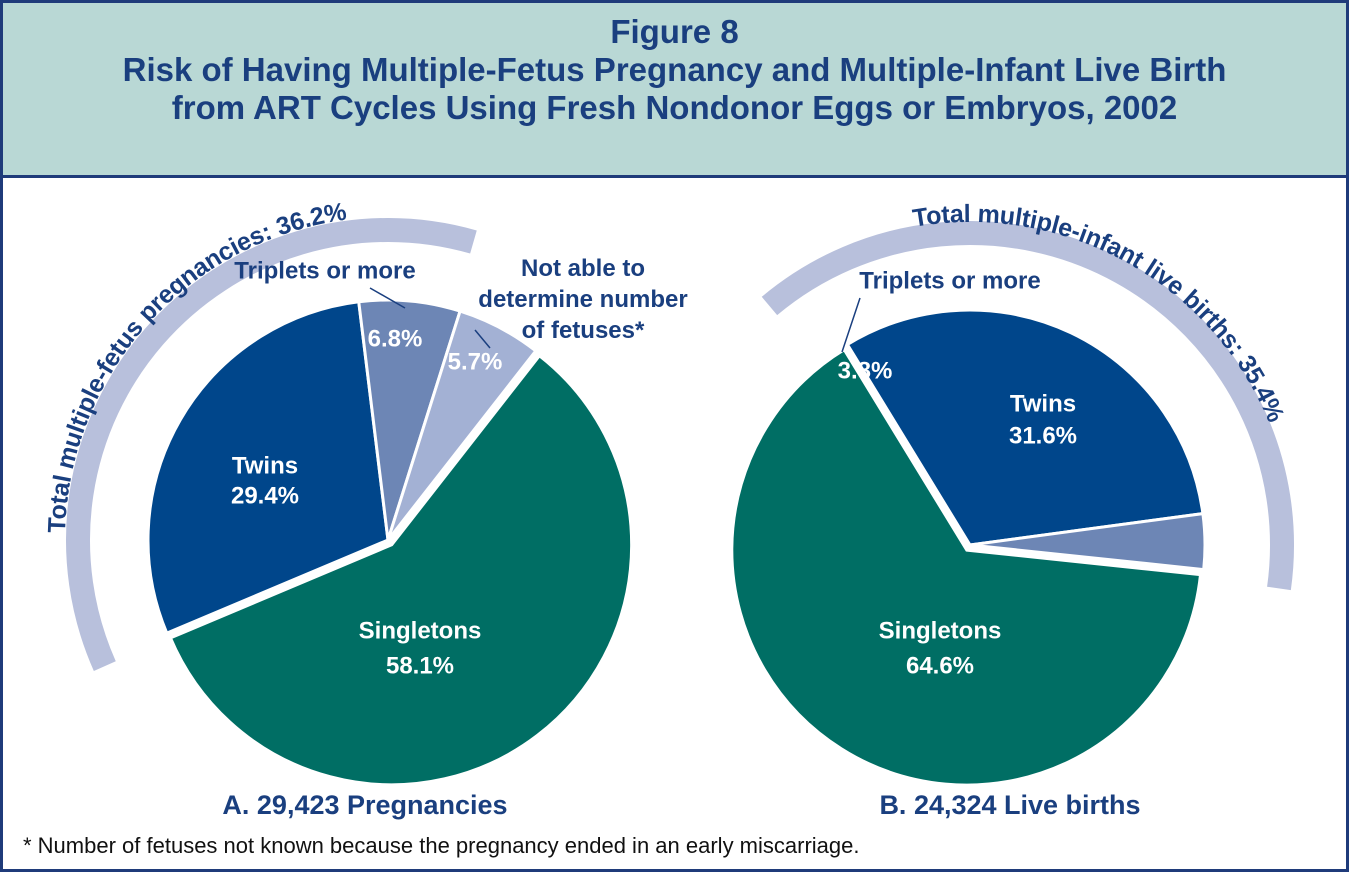  Describe the element at coordinates (940, 665) in the screenshot. I see `value-label: 64.6%` at that location.